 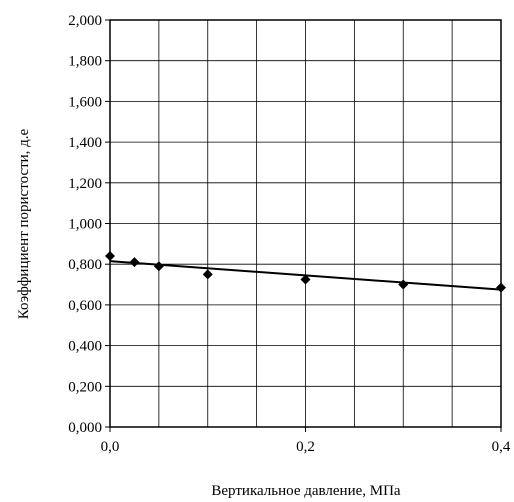 What do you see at coordinates (85, 306) in the screenshot?
I see `y-tick-label: 0,600` at bounding box center [85, 306].